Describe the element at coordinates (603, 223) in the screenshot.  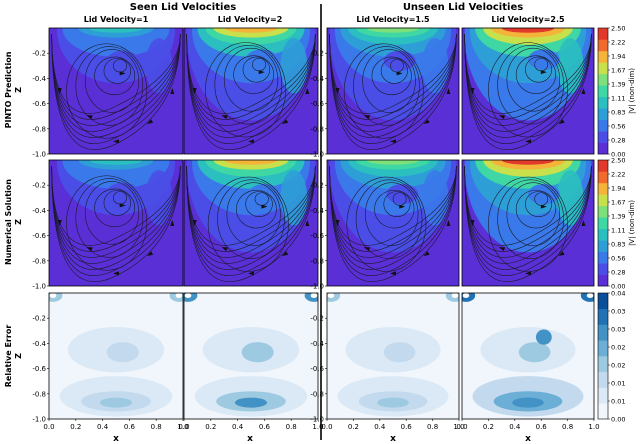
I see `colorbar-frame` at that location.